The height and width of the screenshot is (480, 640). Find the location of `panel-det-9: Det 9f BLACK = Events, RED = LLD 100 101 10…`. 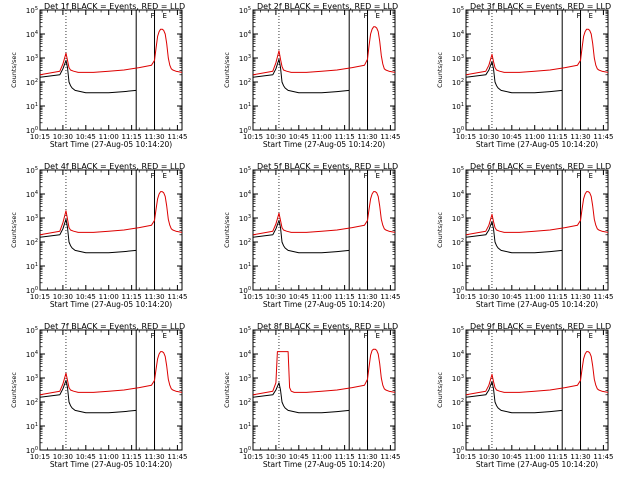

panel-det-9: Det 9f BLACK = Events, RED = LLD 100 101 10… is located at coordinates (525, 395).